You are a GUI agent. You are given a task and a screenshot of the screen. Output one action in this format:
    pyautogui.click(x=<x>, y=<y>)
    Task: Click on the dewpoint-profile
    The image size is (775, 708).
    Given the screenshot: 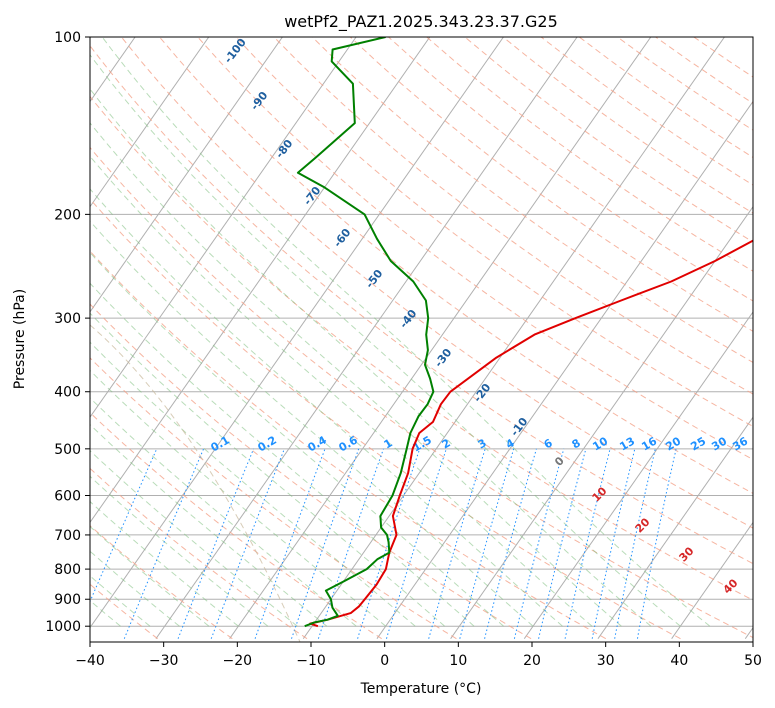 What is the action you would take?
    pyautogui.click(x=365, y=332)
    